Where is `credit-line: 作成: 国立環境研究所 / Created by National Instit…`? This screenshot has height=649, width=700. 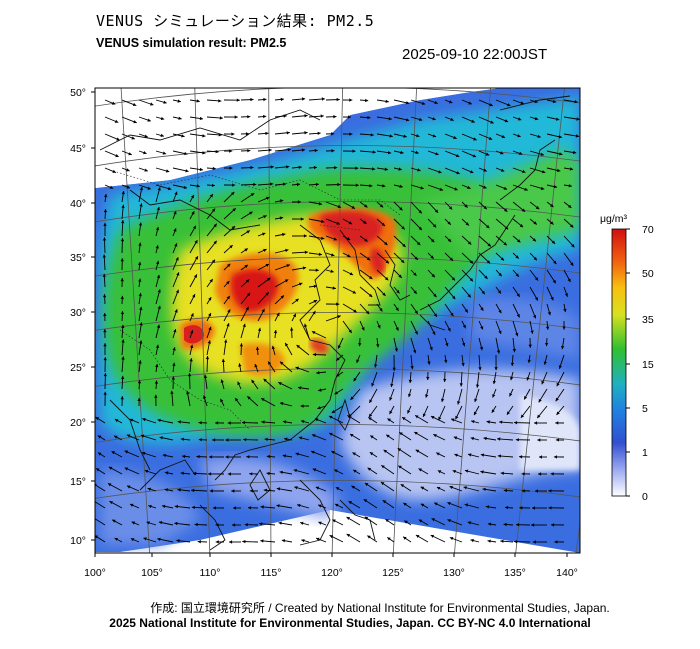 credit-line: 作成: 国立環境研究所 / Created by National Instit… is located at coordinates (380, 608).